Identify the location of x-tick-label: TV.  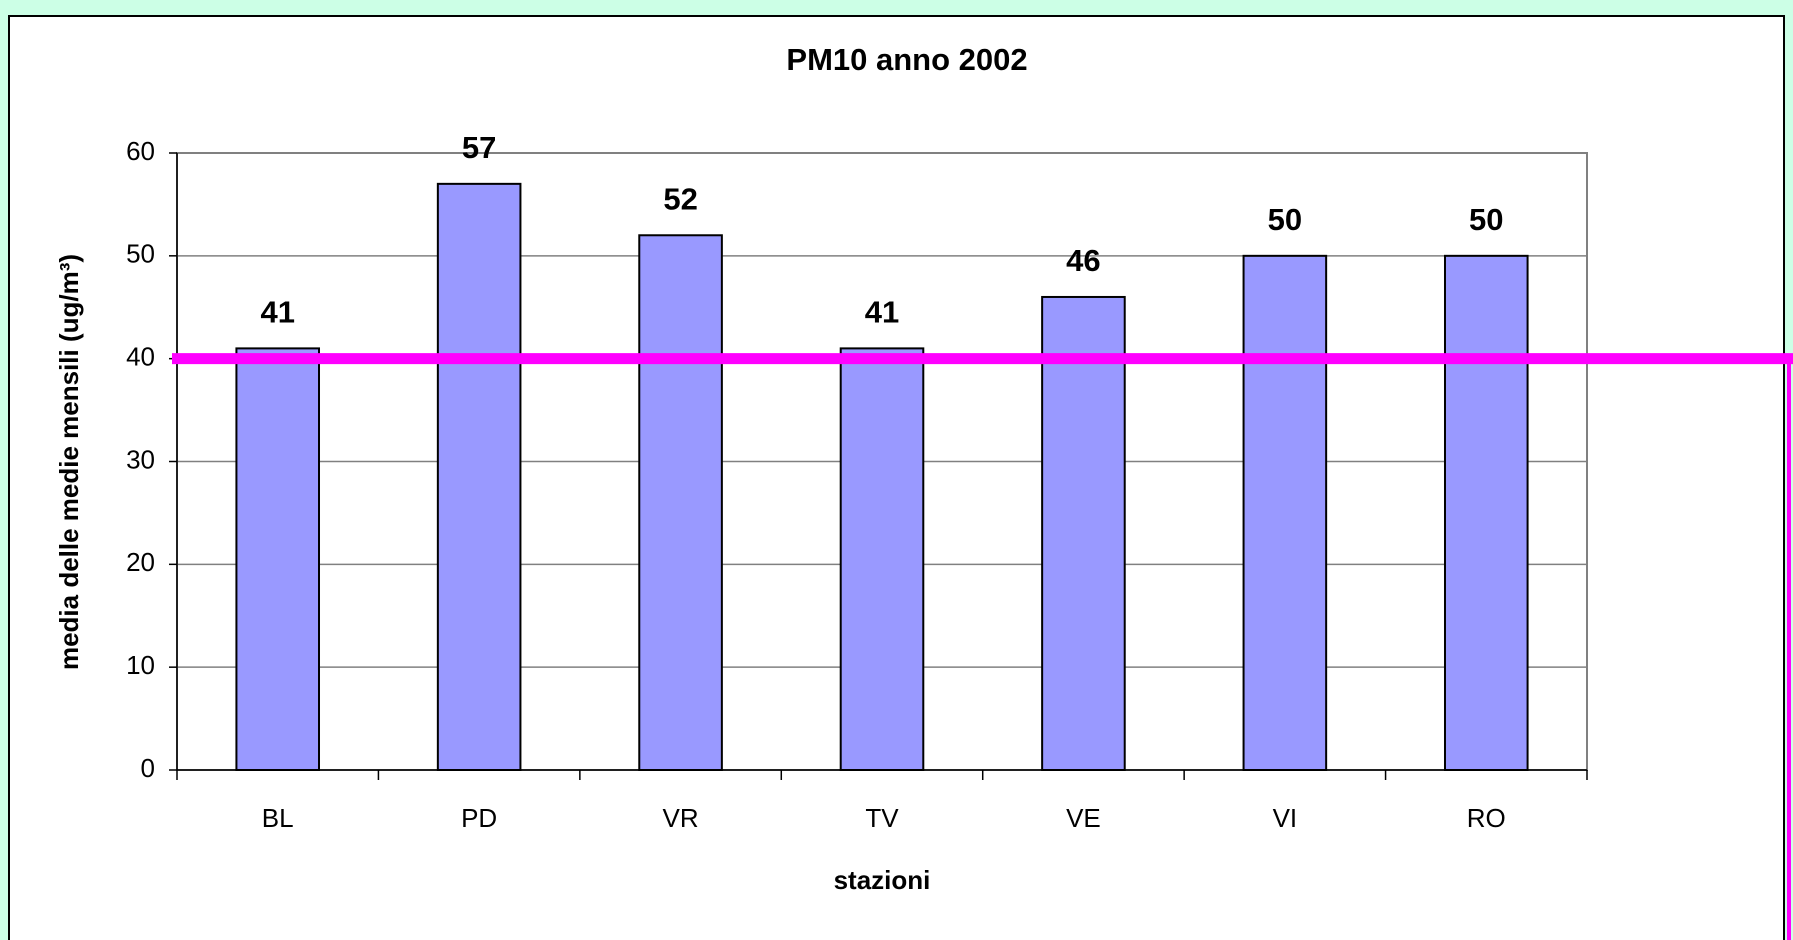
(882, 818).